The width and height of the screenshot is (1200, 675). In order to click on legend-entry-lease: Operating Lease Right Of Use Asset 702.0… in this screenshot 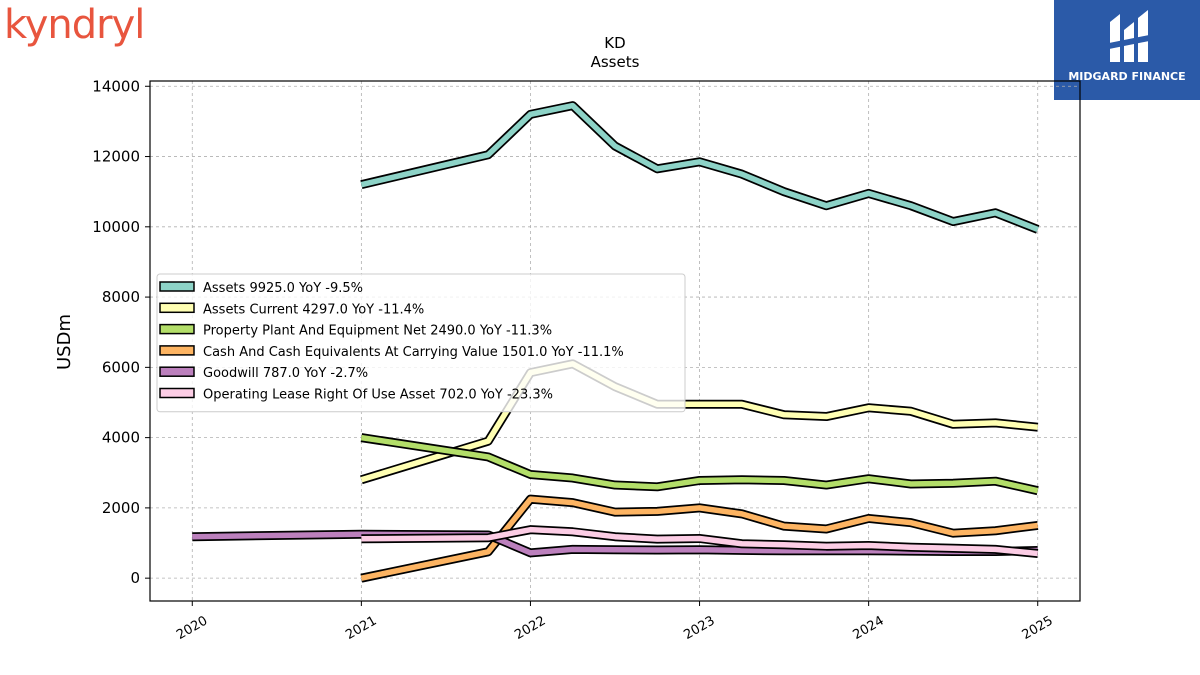, I will do `click(378, 395)`.